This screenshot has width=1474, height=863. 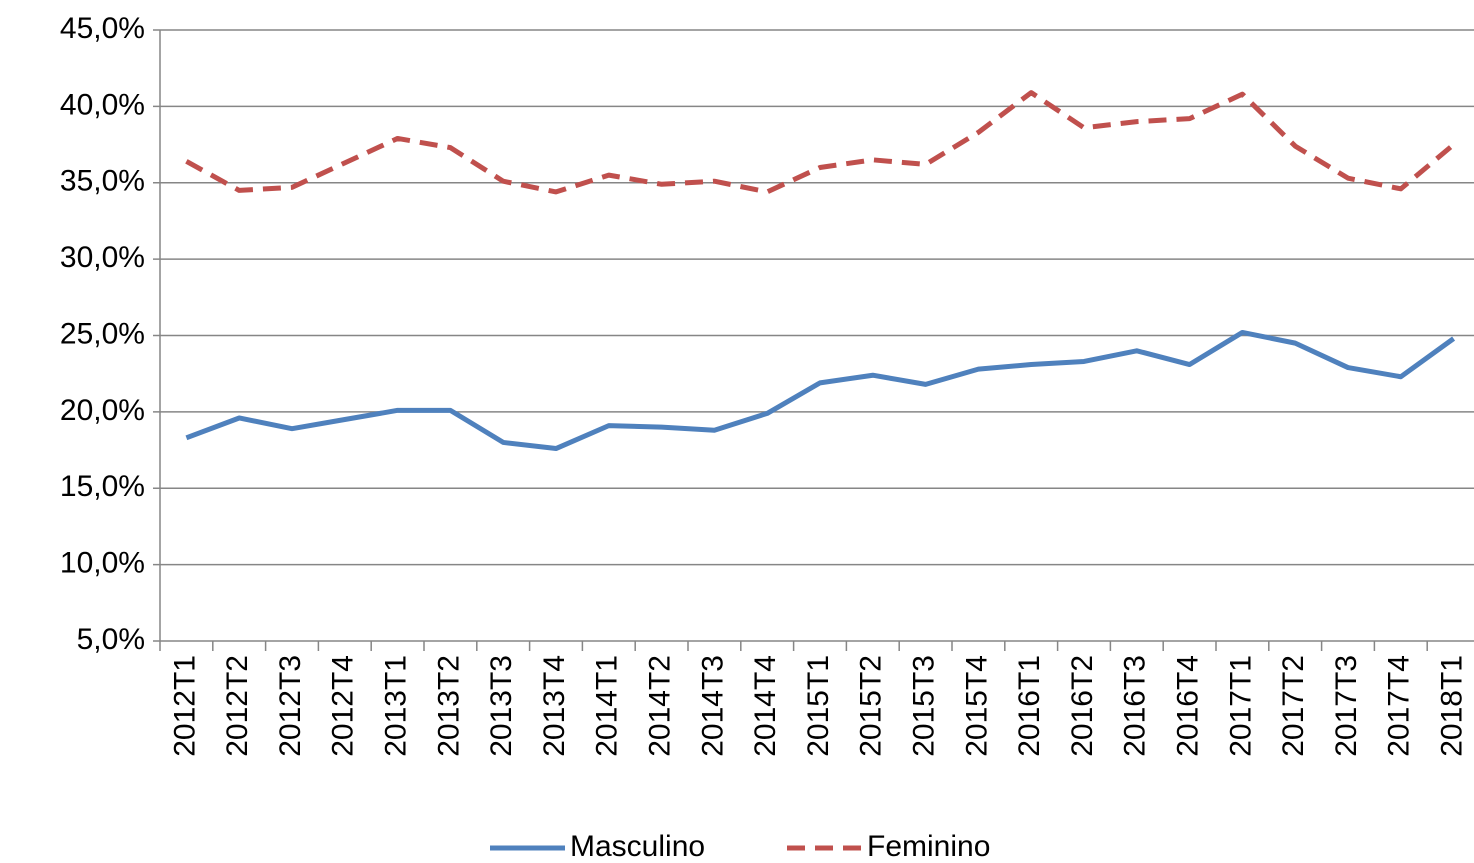 What do you see at coordinates (924, 706) in the screenshot?
I see `x-tick-label: 2015T3` at bounding box center [924, 706].